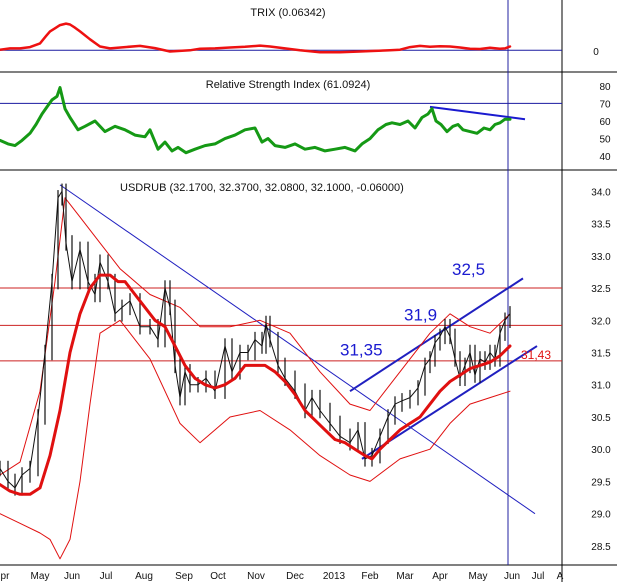 The width and height of the screenshot is (617, 587). I want to click on rsi-y-tick-label: 60, so click(605, 122).